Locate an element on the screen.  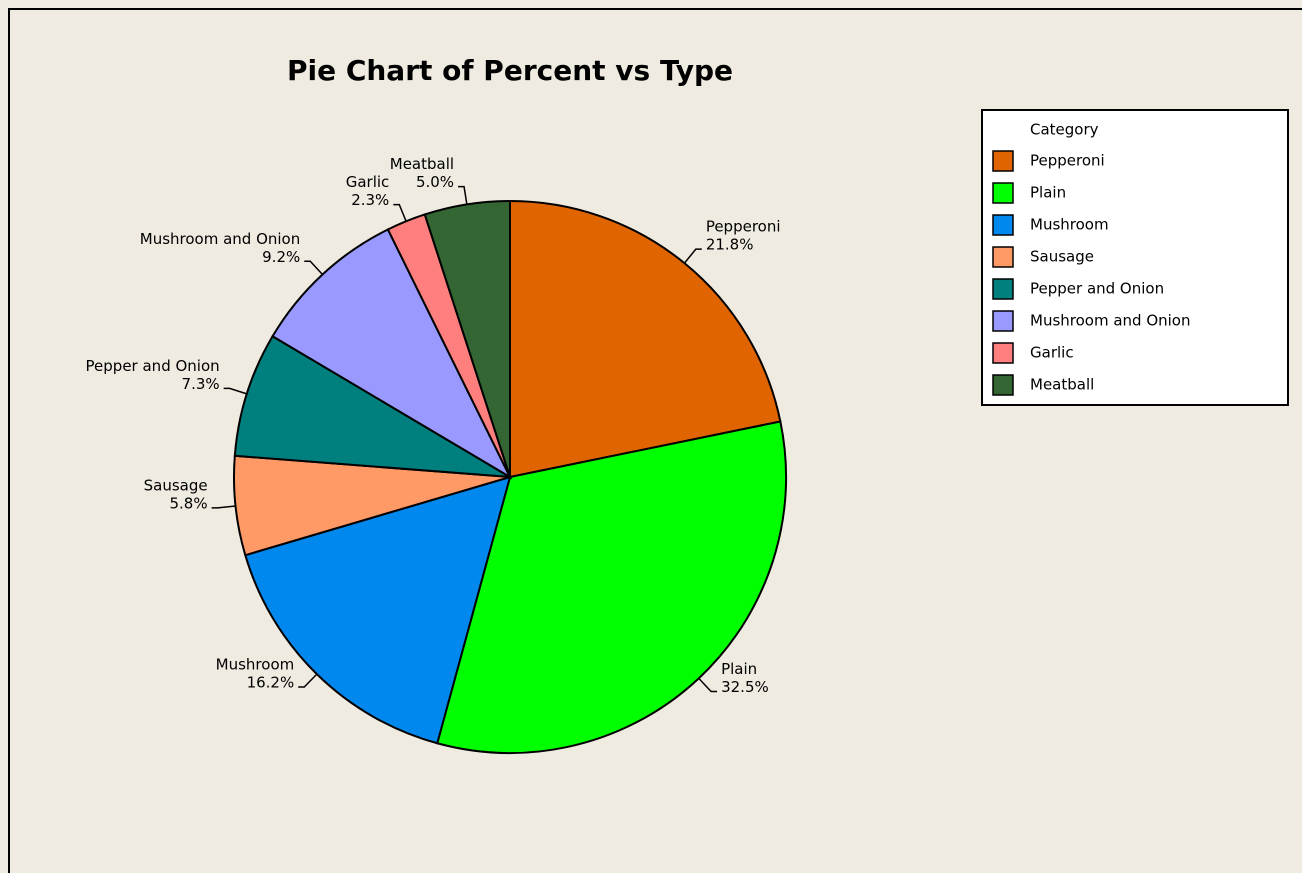
legend-label: Meatball is located at coordinates (1062, 385).